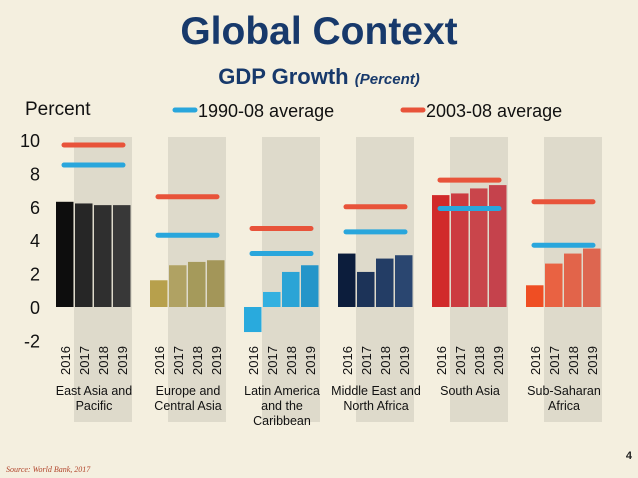 The image size is (638, 478). Describe the element at coordinates (283, 76) in the screenshot. I see `subtitle-text: GDP Growth` at that location.